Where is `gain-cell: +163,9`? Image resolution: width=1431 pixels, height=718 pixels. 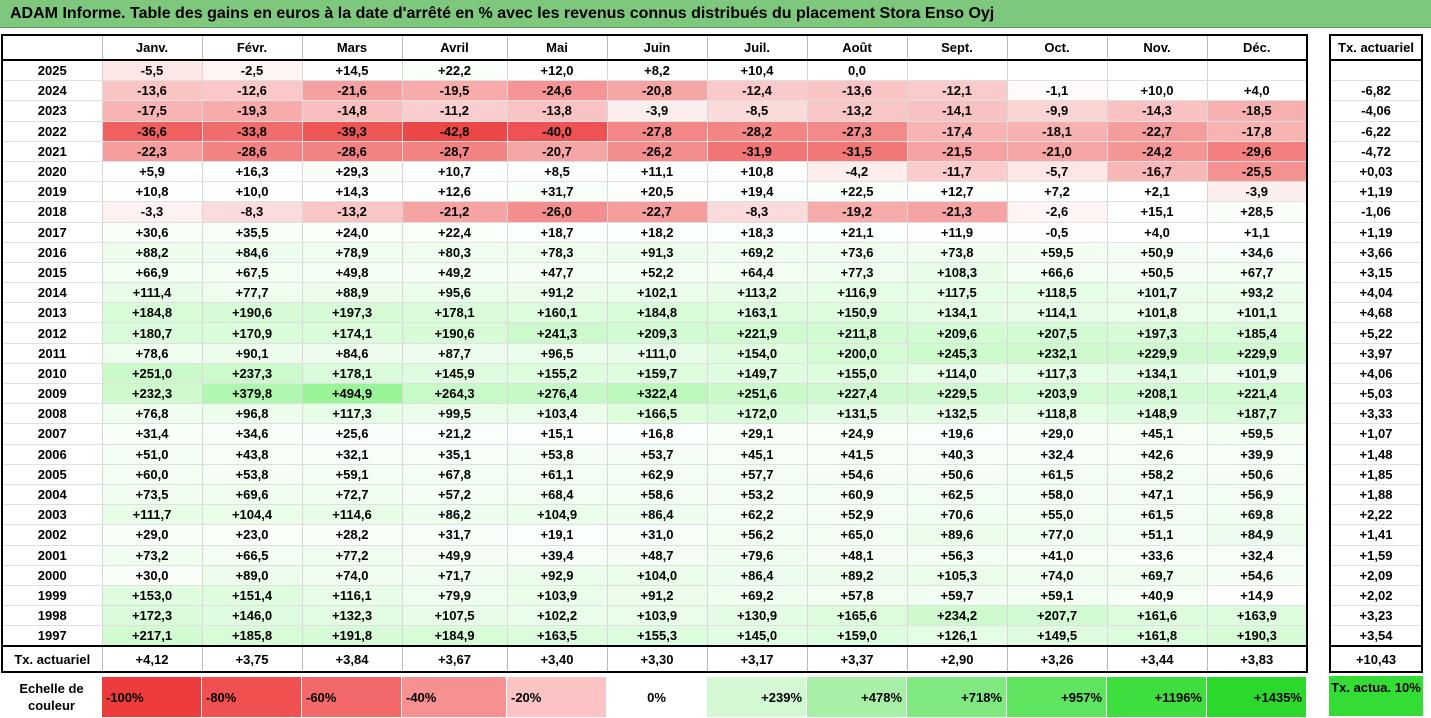 gain-cell: +163,9 is located at coordinates (1257, 616).